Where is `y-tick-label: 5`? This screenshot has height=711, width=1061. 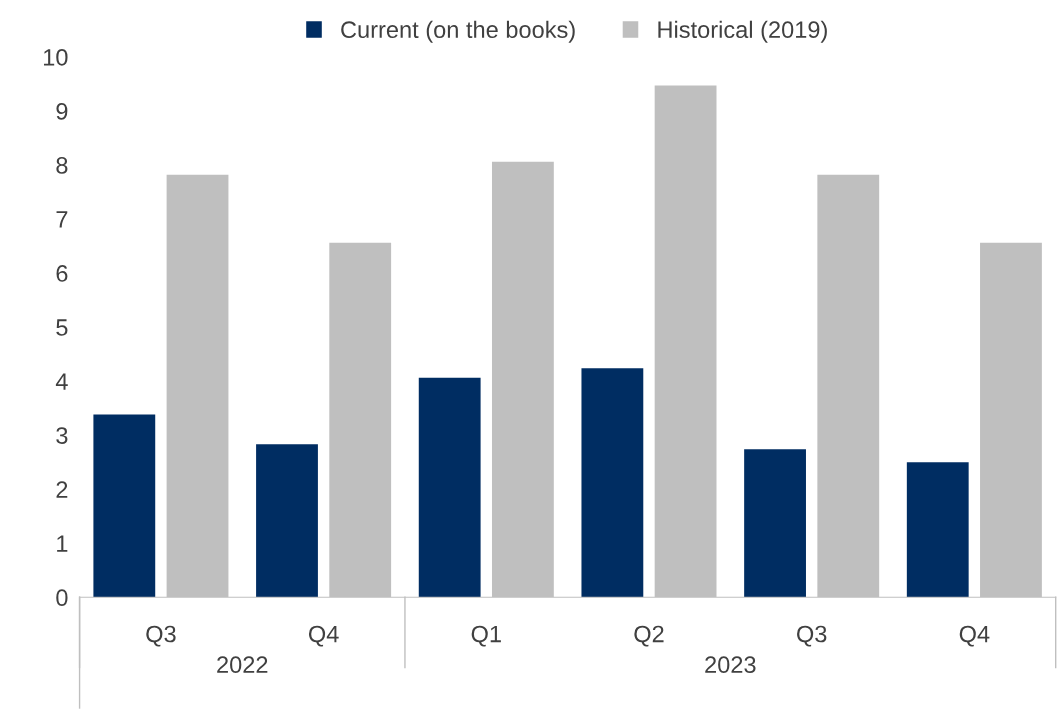 y-tick-label: 5 is located at coordinates (62, 327).